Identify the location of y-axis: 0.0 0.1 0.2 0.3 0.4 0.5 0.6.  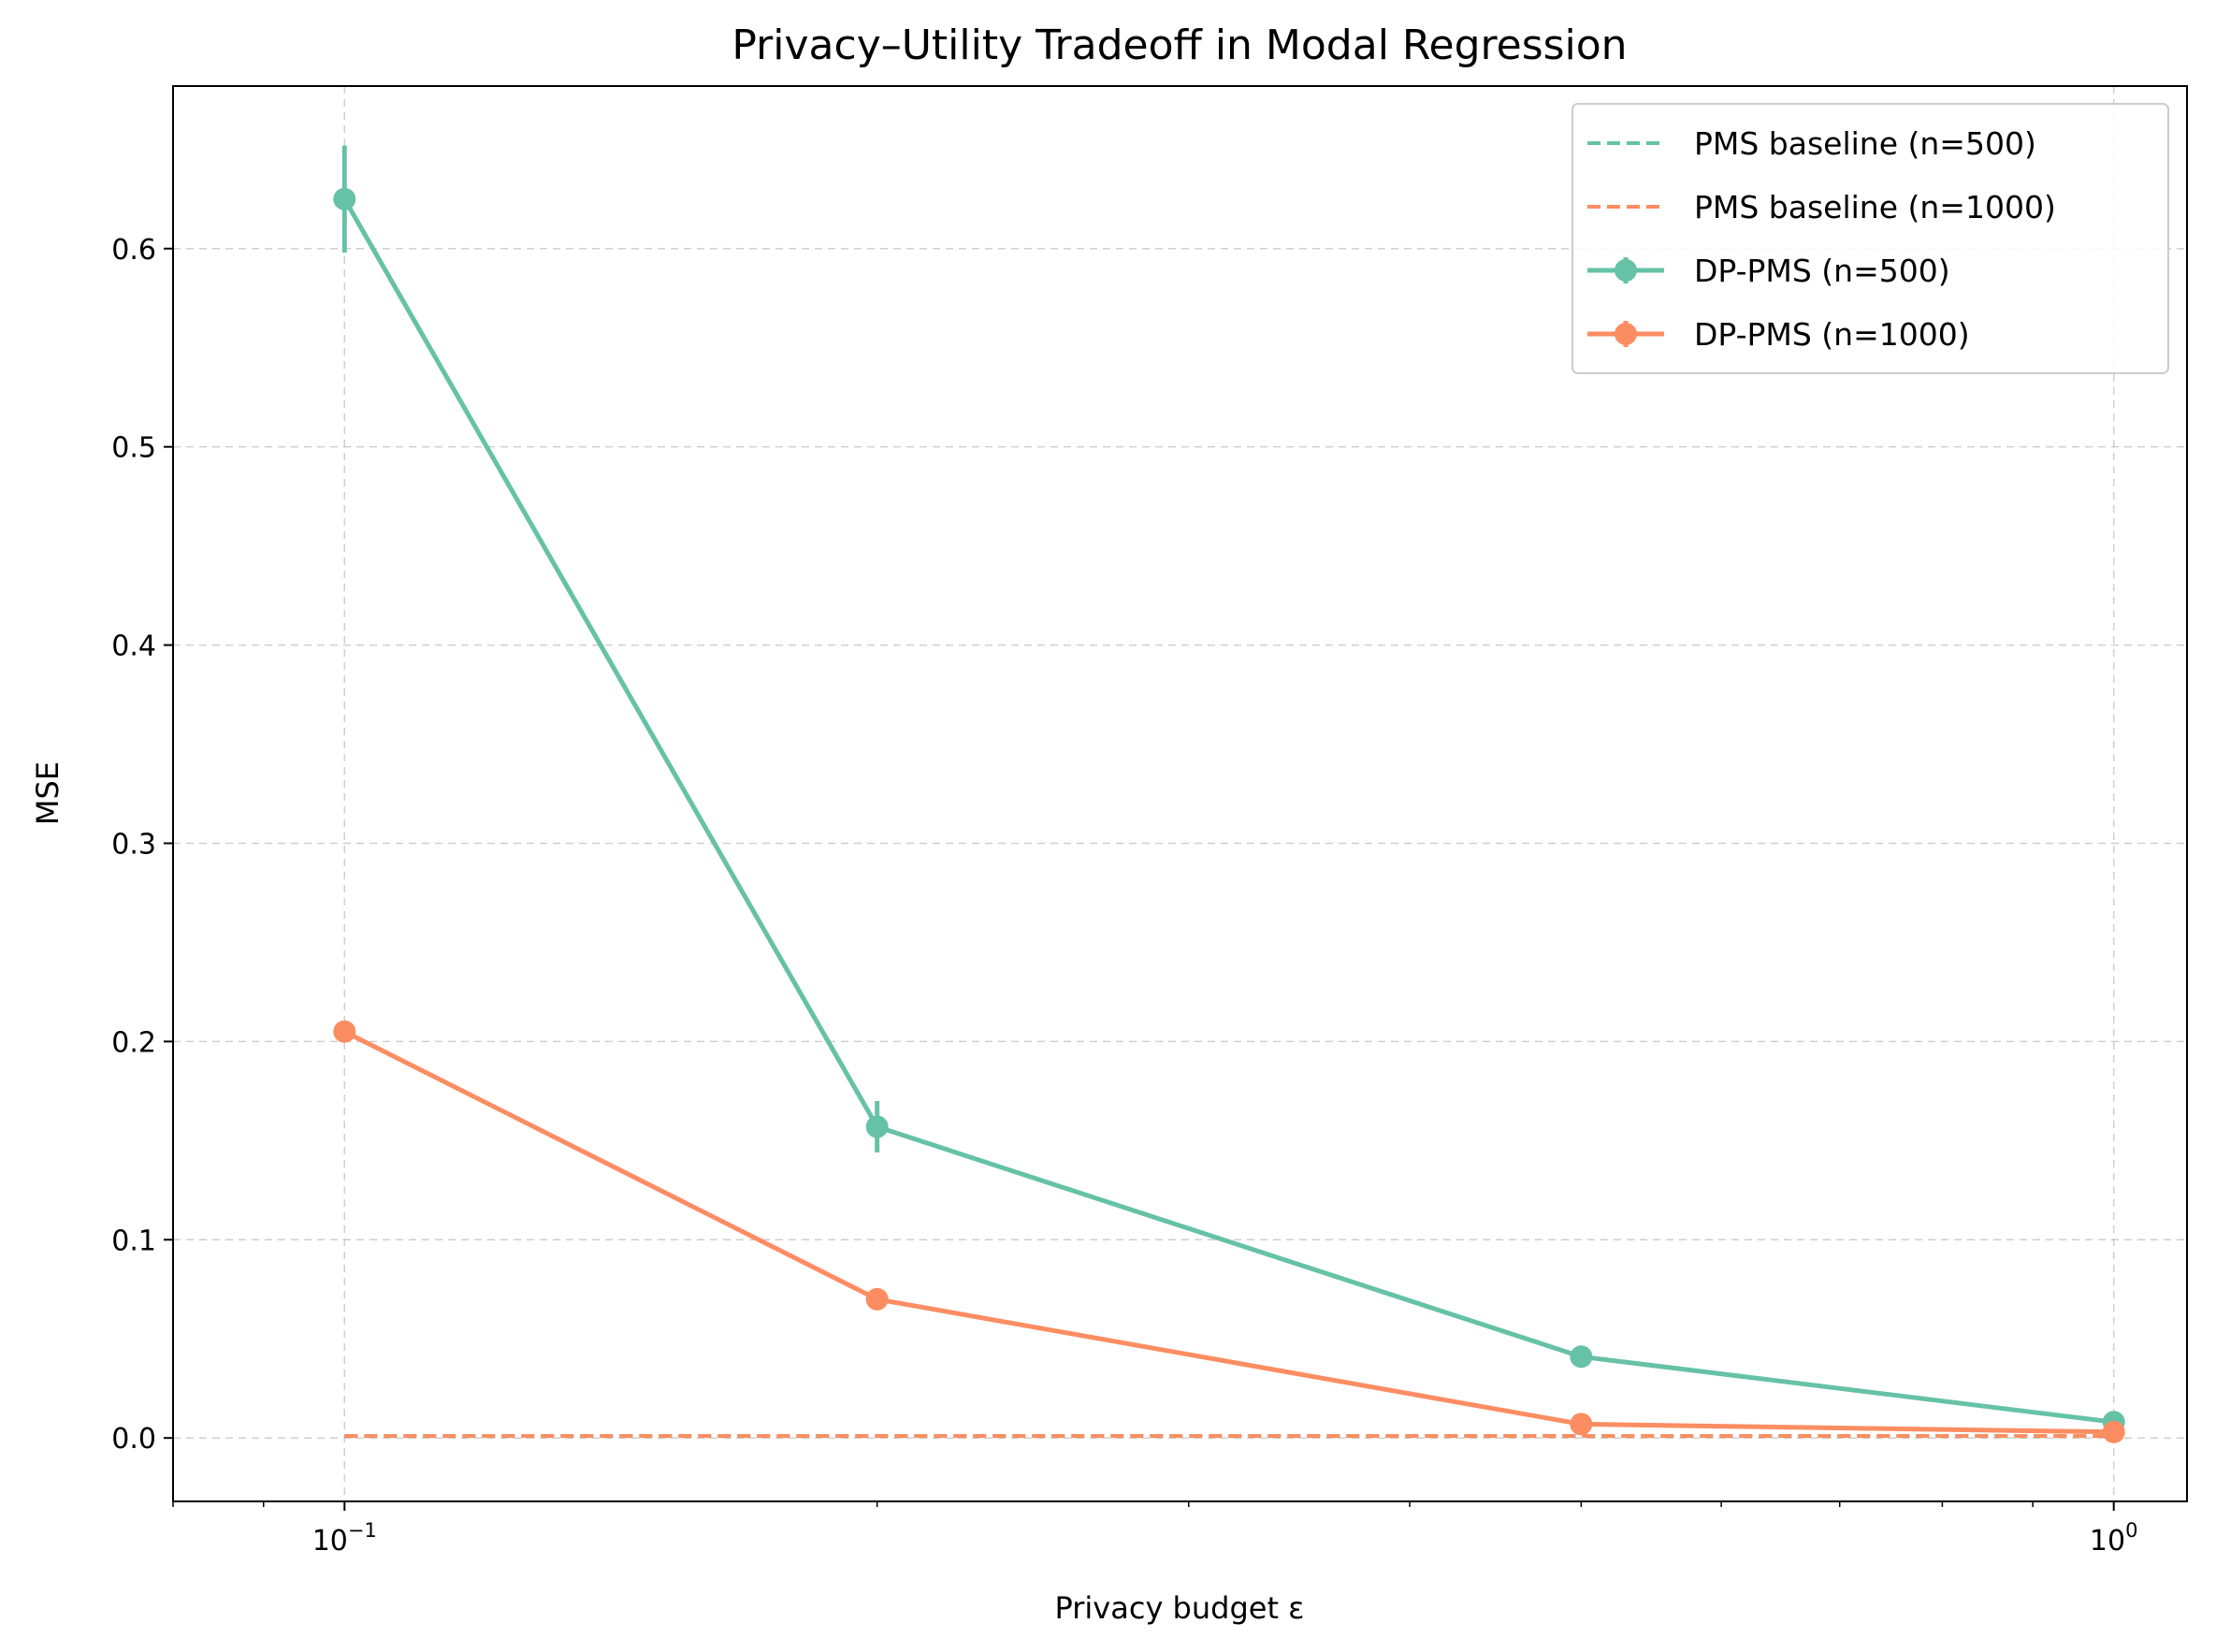
(142, 845).